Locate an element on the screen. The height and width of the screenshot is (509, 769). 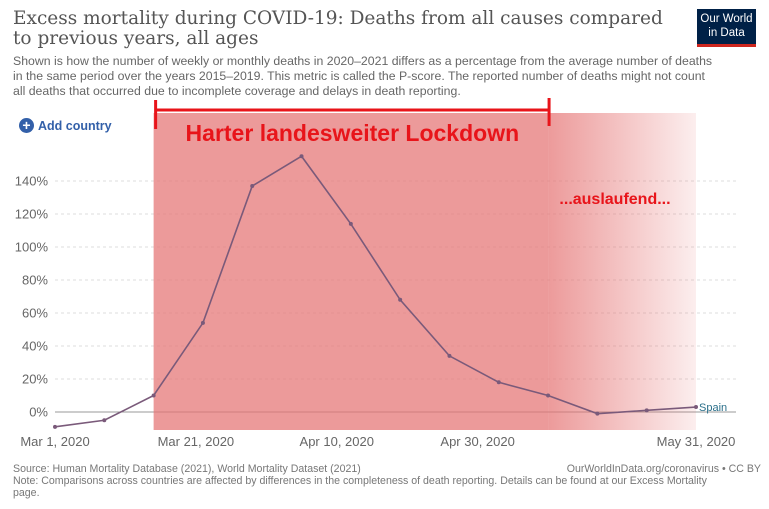
x-tick-label: May 31, 2020 is located at coordinates (696, 441).